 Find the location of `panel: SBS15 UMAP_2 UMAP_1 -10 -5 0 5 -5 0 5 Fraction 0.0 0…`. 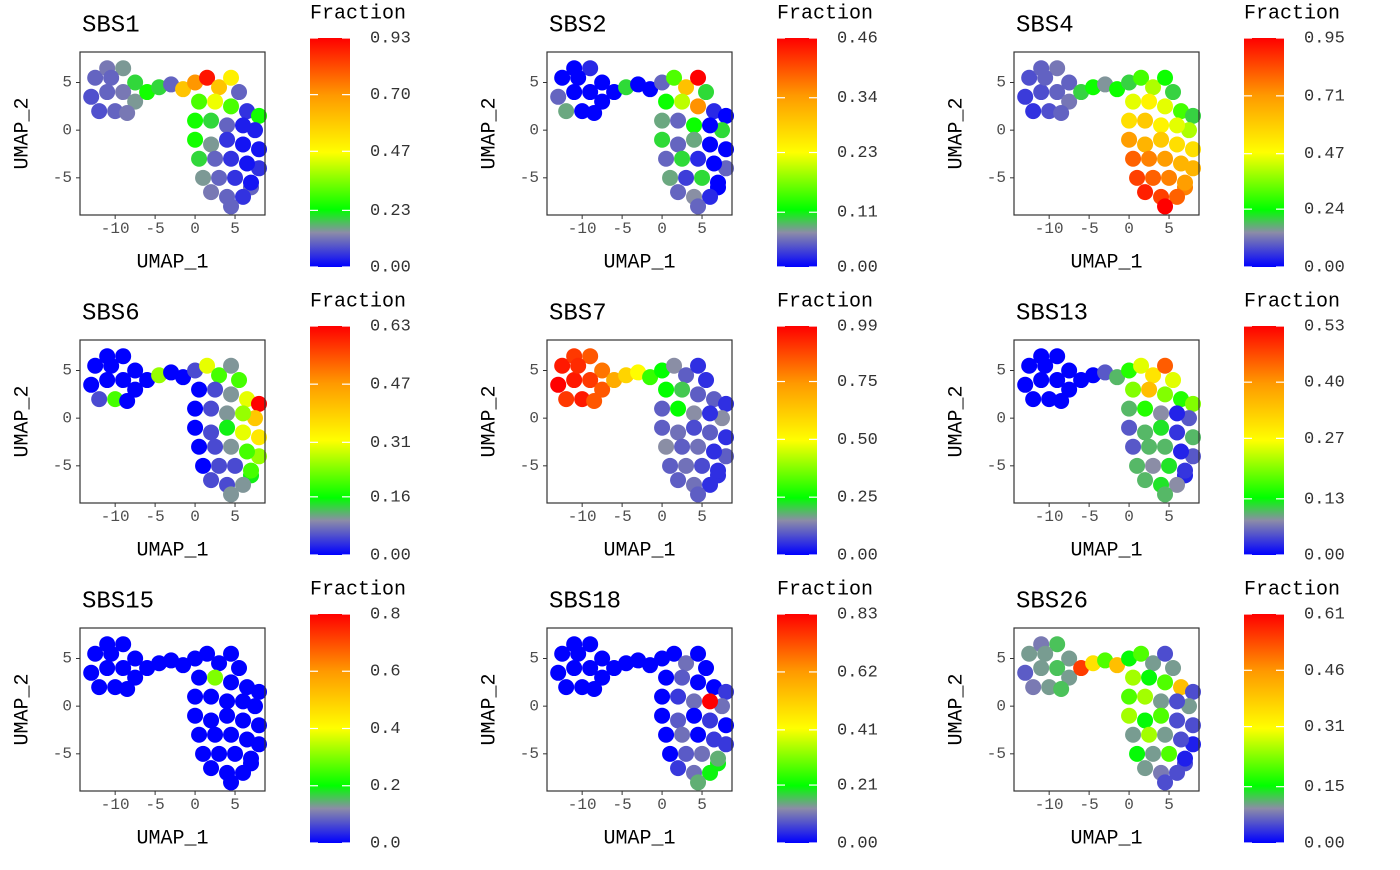

panel: SBS15 UMAP_2 UMAP_1 -10 -5 0 5 -5 0 5 Fraction 0.0 0… is located at coordinates (208, 715).